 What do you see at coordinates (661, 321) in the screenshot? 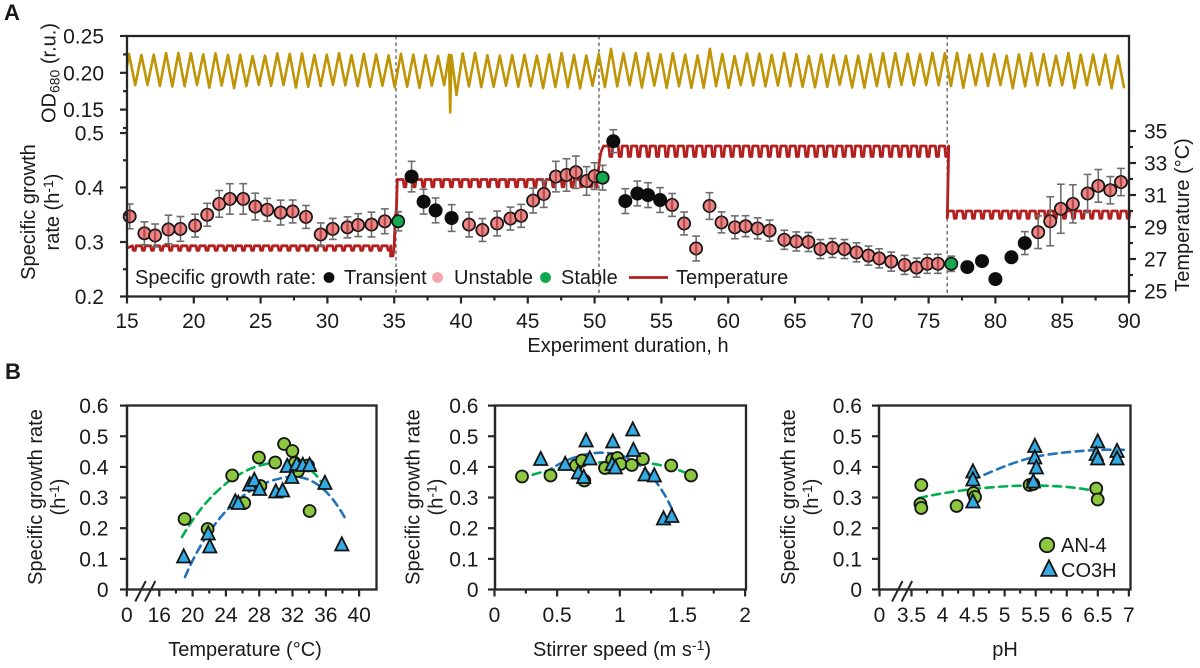
I see `svg-text: 55` at bounding box center [661, 321].